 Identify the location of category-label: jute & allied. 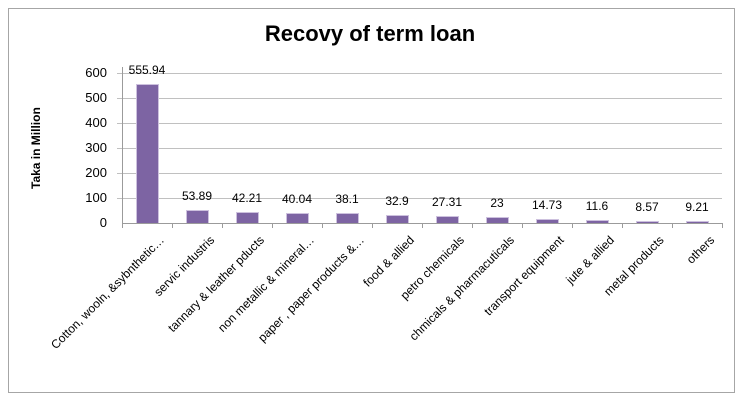
(590, 260).